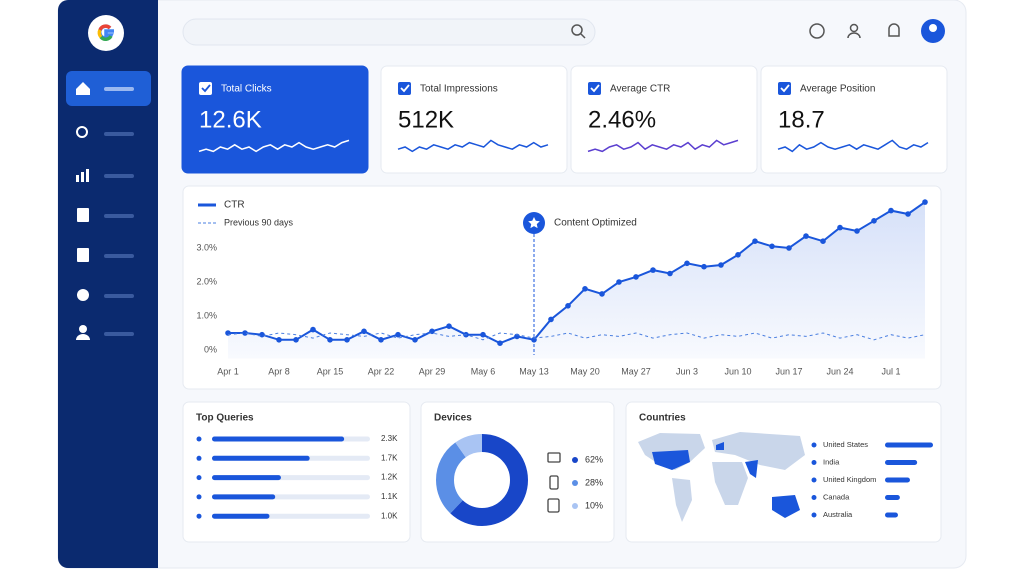 This screenshot has height=581, width=1024. Describe the element at coordinates (432, 371) in the screenshot. I see `x-tick-label: Apr 29` at that location.